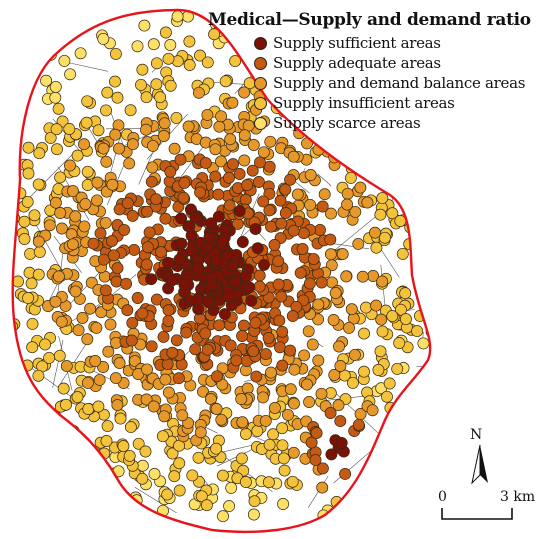 The image size is (550, 539). What do you see at coordinates (399, 83) in the screenshot?
I see `legend-label: Supply and demand balance areas` at bounding box center [399, 83].